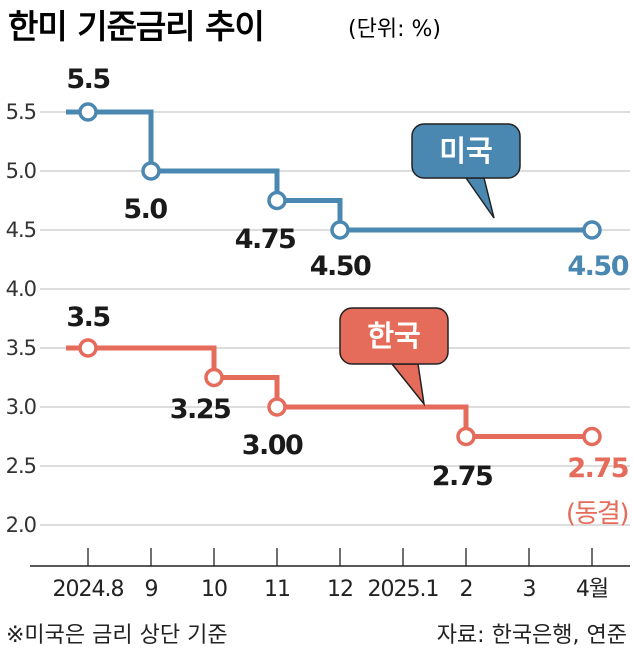 The height and width of the screenshot is (653, 633). What do you see at coordinates (329, 392) in the screenshot?
I see `series-line` at bounding box center [329, 392].